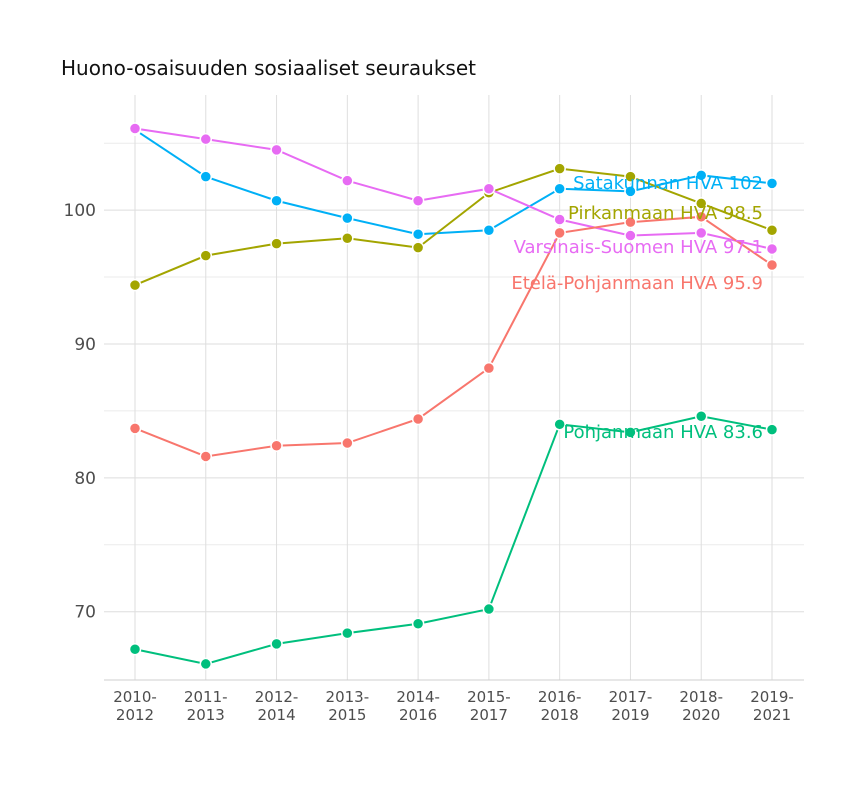 The image size is (864, 792). What do you see at coordinates (489, 697) in the screenshot?
I see `x-tick-line: 2015-` at bounding box center [489, 697].